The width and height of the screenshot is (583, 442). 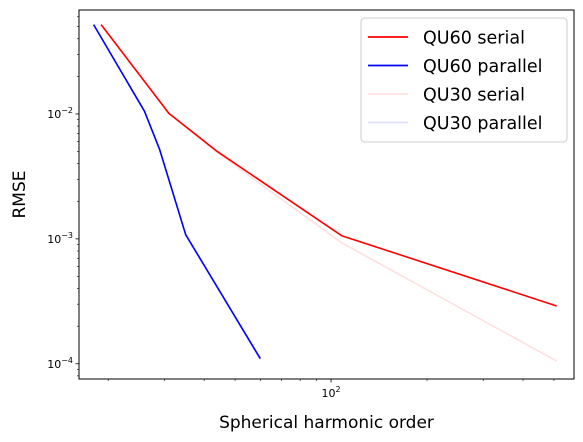 What do you see at coordinates (326, 423) in the screenshot?
I see `x-axis-label: Spherical harmonic order` at bounding box center [326, 423].